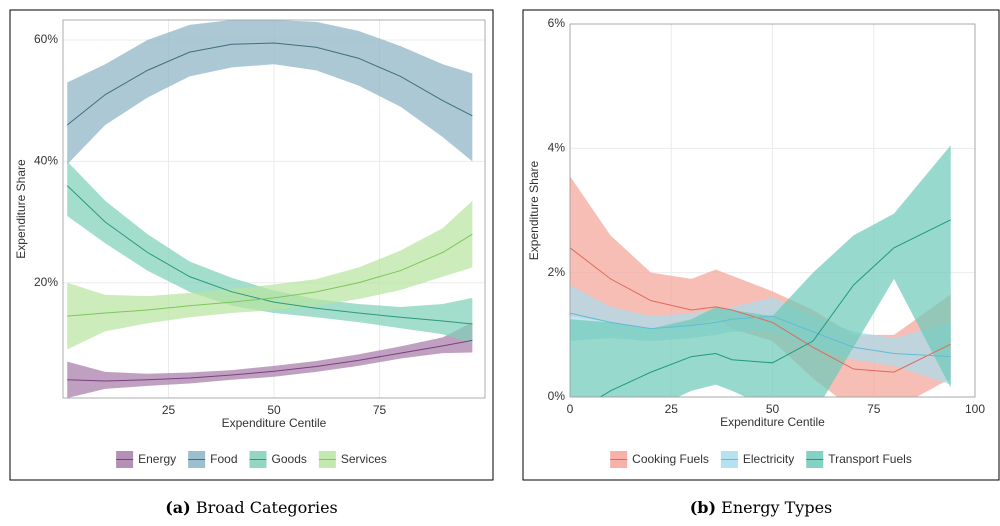 The width and height of the screenshot is (1000, 526). I want to click on y-tick-label: 4%, so click(557, 148).